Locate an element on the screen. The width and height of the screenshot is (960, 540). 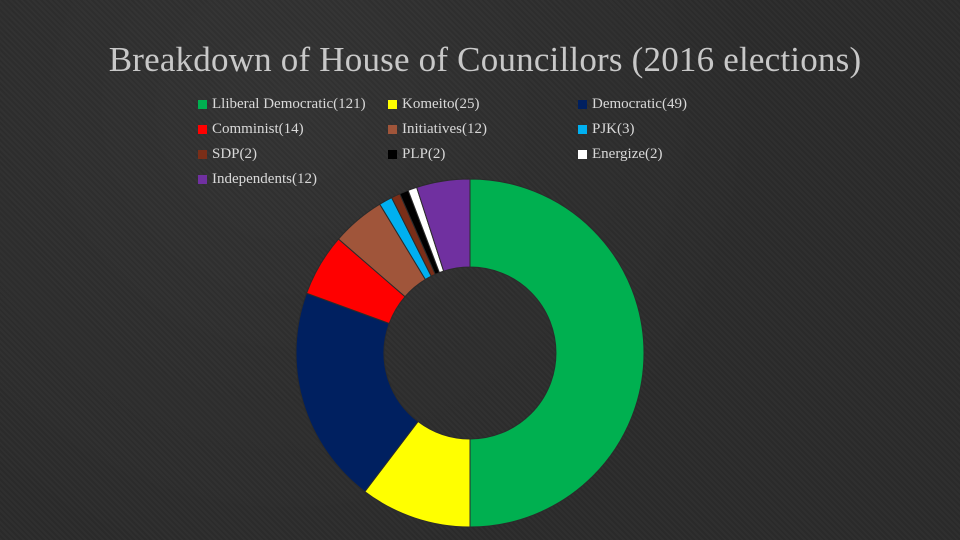
legend-label: SDP(2) is located at coordinates (235, 154).